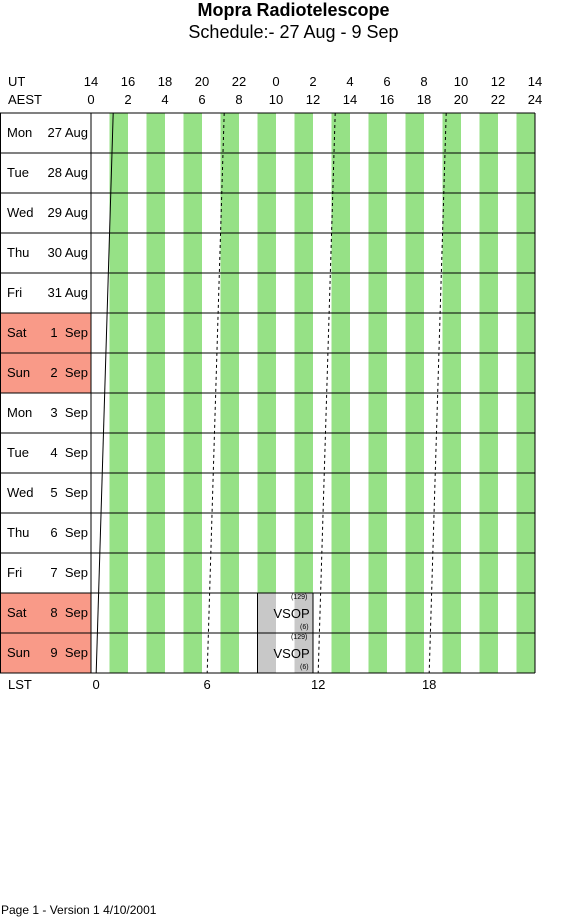 The width and height of the screenshot is (587, 919). Describe the element at coordinates (69, 492) in the screenshot. I see `day-date: 5 Sep` at that location.